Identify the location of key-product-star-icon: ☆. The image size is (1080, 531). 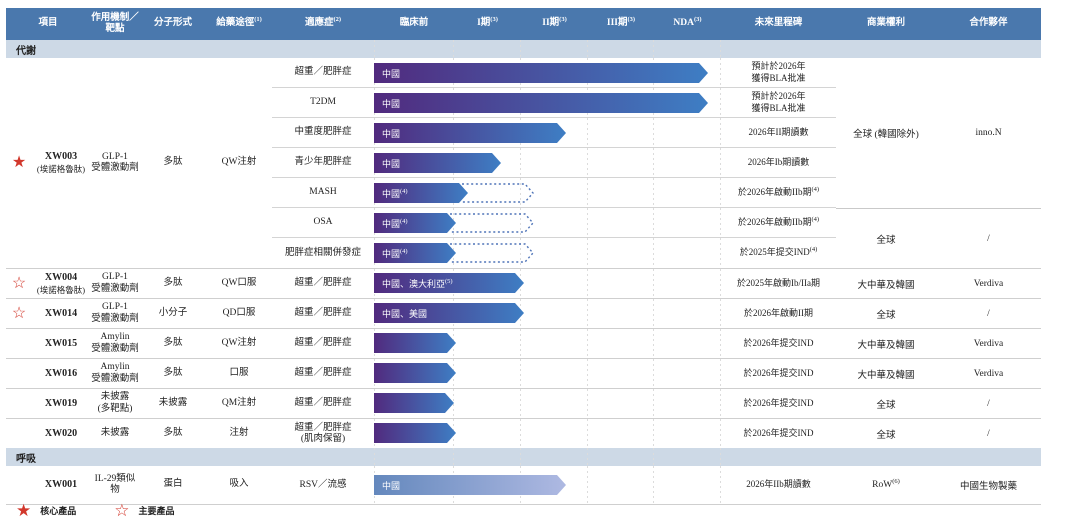
(19, 283).